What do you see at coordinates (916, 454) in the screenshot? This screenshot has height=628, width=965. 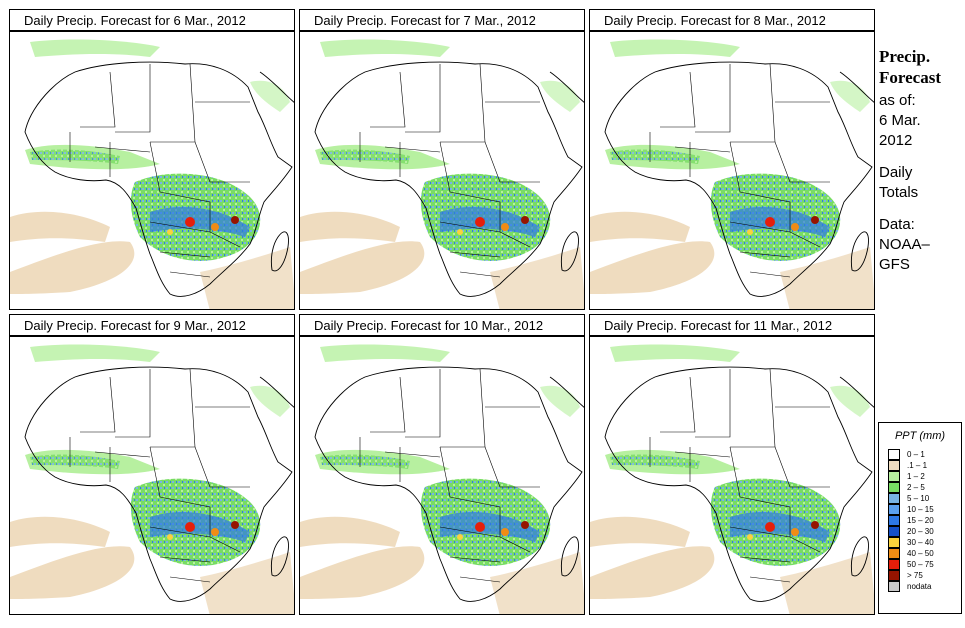 I see `legend-label: 0 – 1` at bounding box center [916, 454].